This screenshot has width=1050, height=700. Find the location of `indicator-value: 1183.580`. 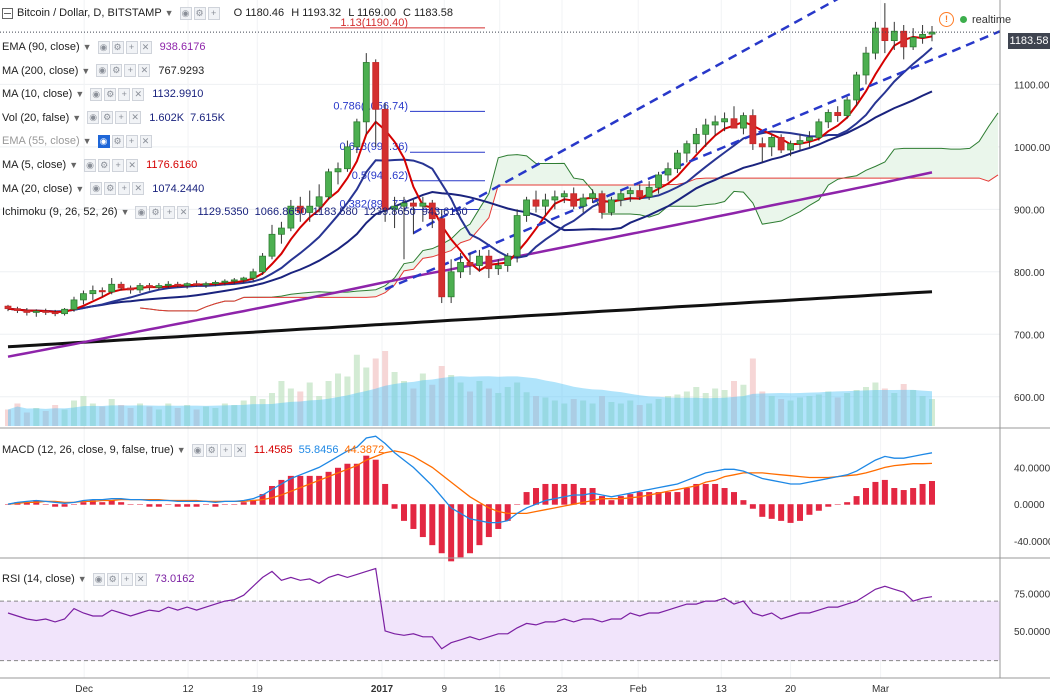

indicator-value: 1183.580 is located at coordinates (335, 212).